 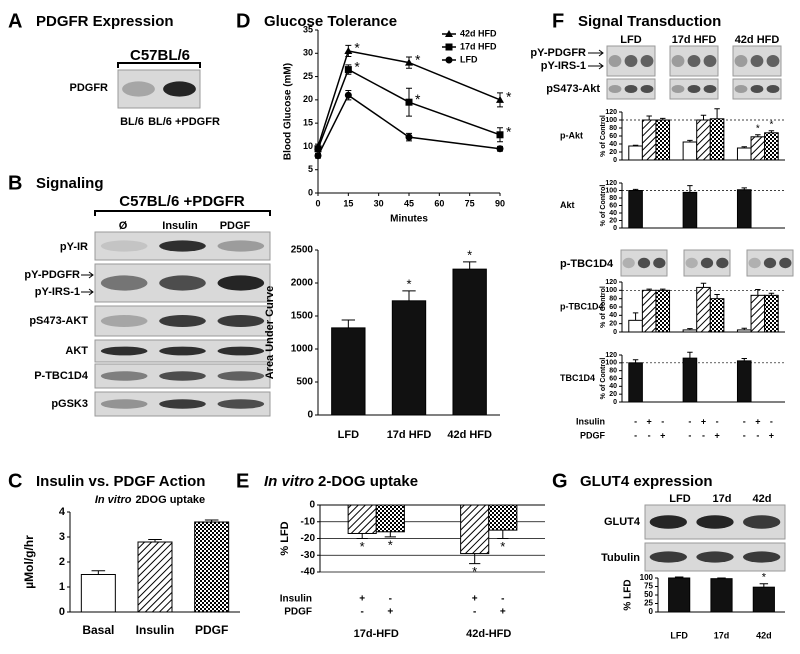 I want to click on y-tick-label: 50, so click(x=648, y=594).